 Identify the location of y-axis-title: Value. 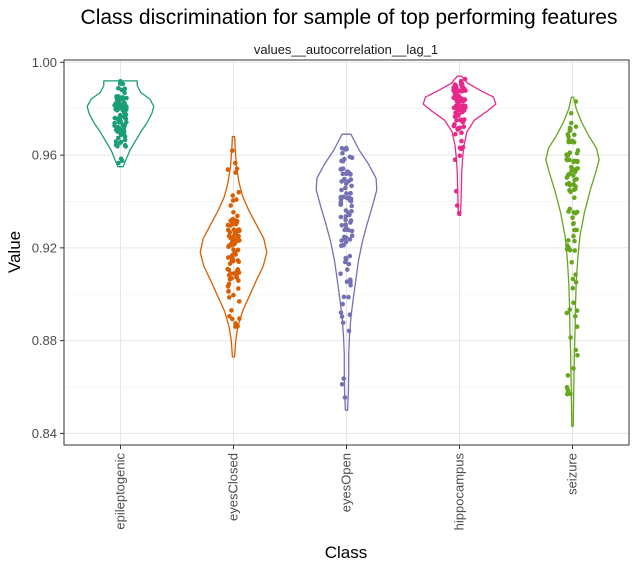
(14, 252).